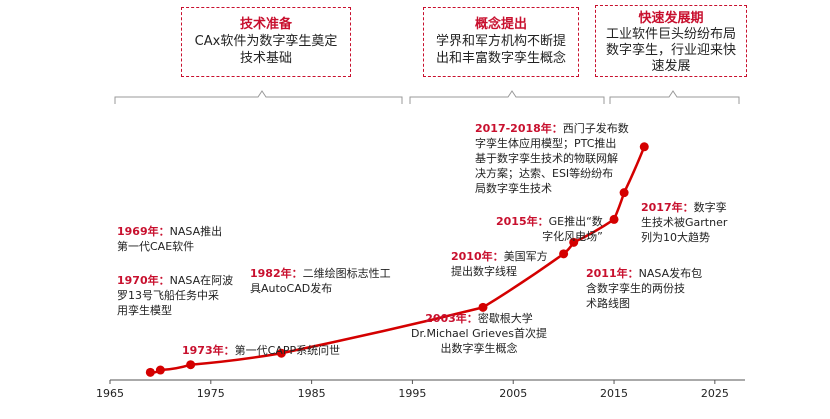 This screenshot has width=830, height=419. What do you see at coordinates (671, 18) in the screenshot?
I see `stage-title: 快速发展期` at bounding box center [671, 18].